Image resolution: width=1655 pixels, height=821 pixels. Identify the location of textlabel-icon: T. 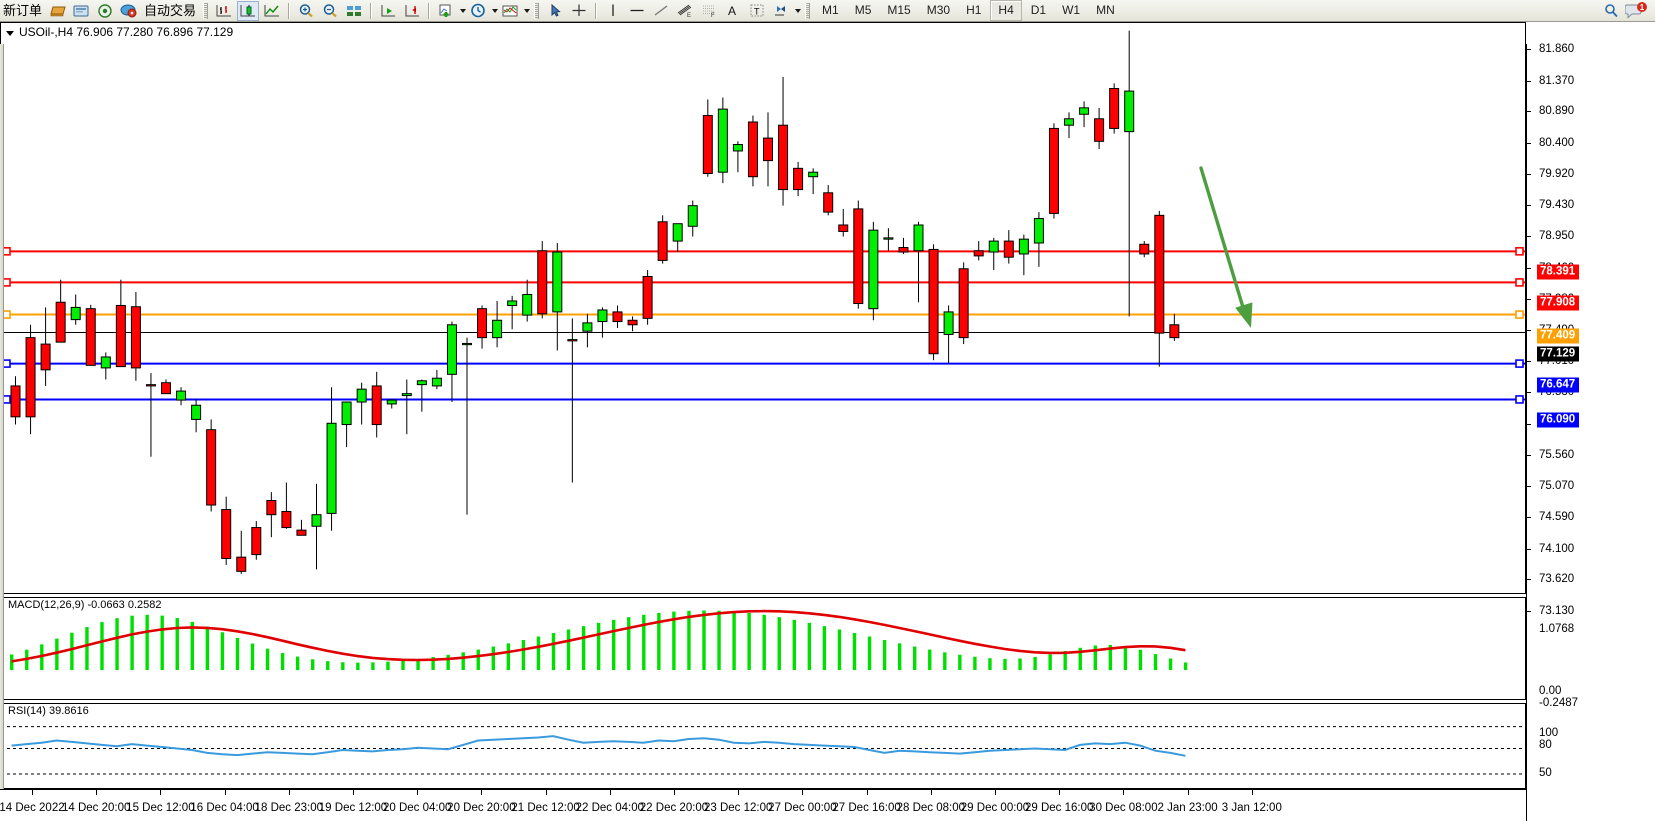
(757, 11).